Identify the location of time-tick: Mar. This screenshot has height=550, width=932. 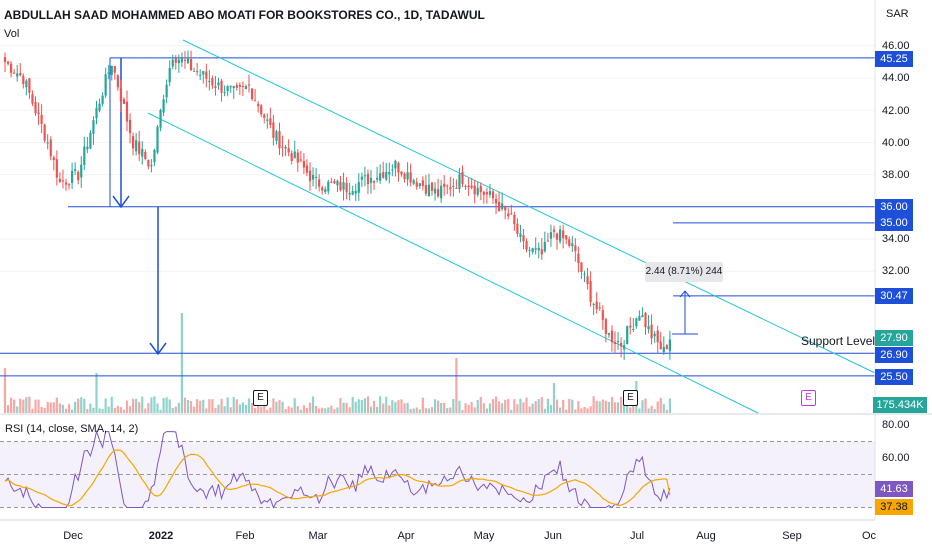
(318, 536).